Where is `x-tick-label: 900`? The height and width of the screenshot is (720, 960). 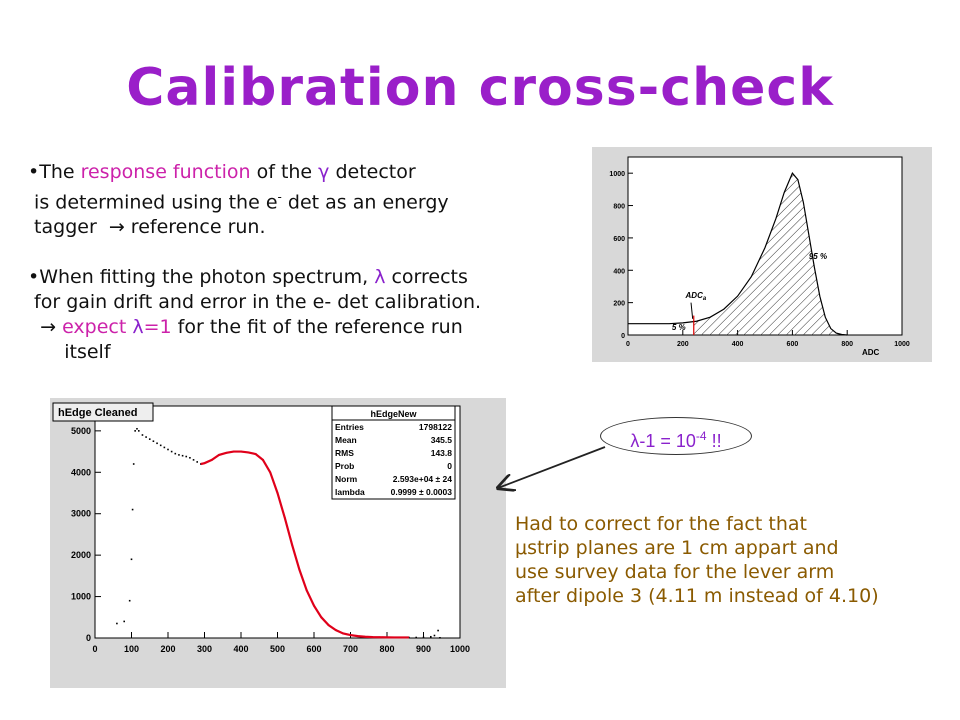
x-tick-label: 900 is located at coordinates (423, 649).